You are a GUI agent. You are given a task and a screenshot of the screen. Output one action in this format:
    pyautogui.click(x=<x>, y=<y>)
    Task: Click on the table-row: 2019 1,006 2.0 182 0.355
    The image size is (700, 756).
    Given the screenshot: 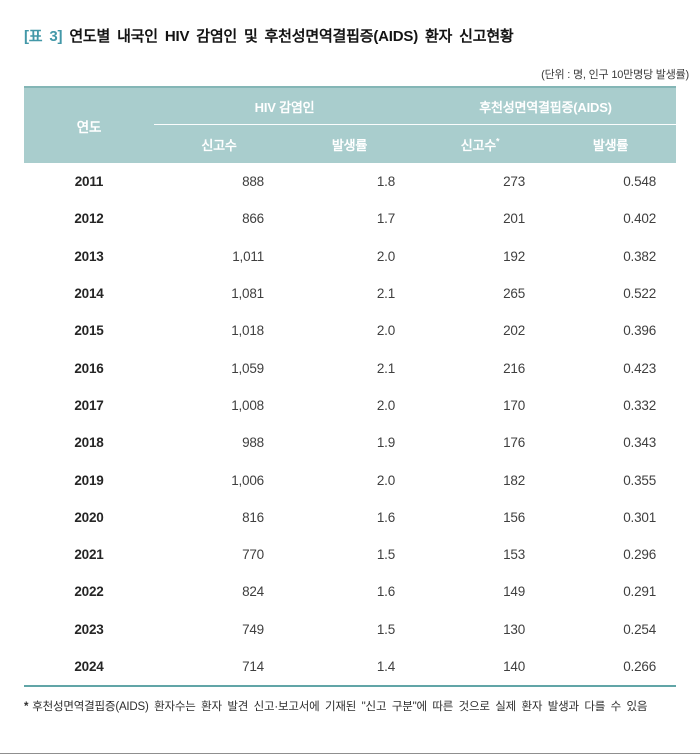 What is the action you would take?
    pyautogui.click(x=350, y=479)
    